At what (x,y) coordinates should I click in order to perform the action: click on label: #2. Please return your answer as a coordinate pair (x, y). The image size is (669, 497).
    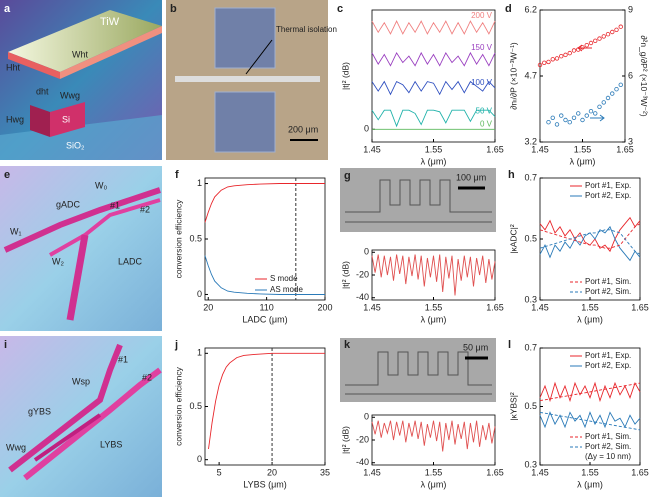
    Looking at the image, I should click on (145, 209).